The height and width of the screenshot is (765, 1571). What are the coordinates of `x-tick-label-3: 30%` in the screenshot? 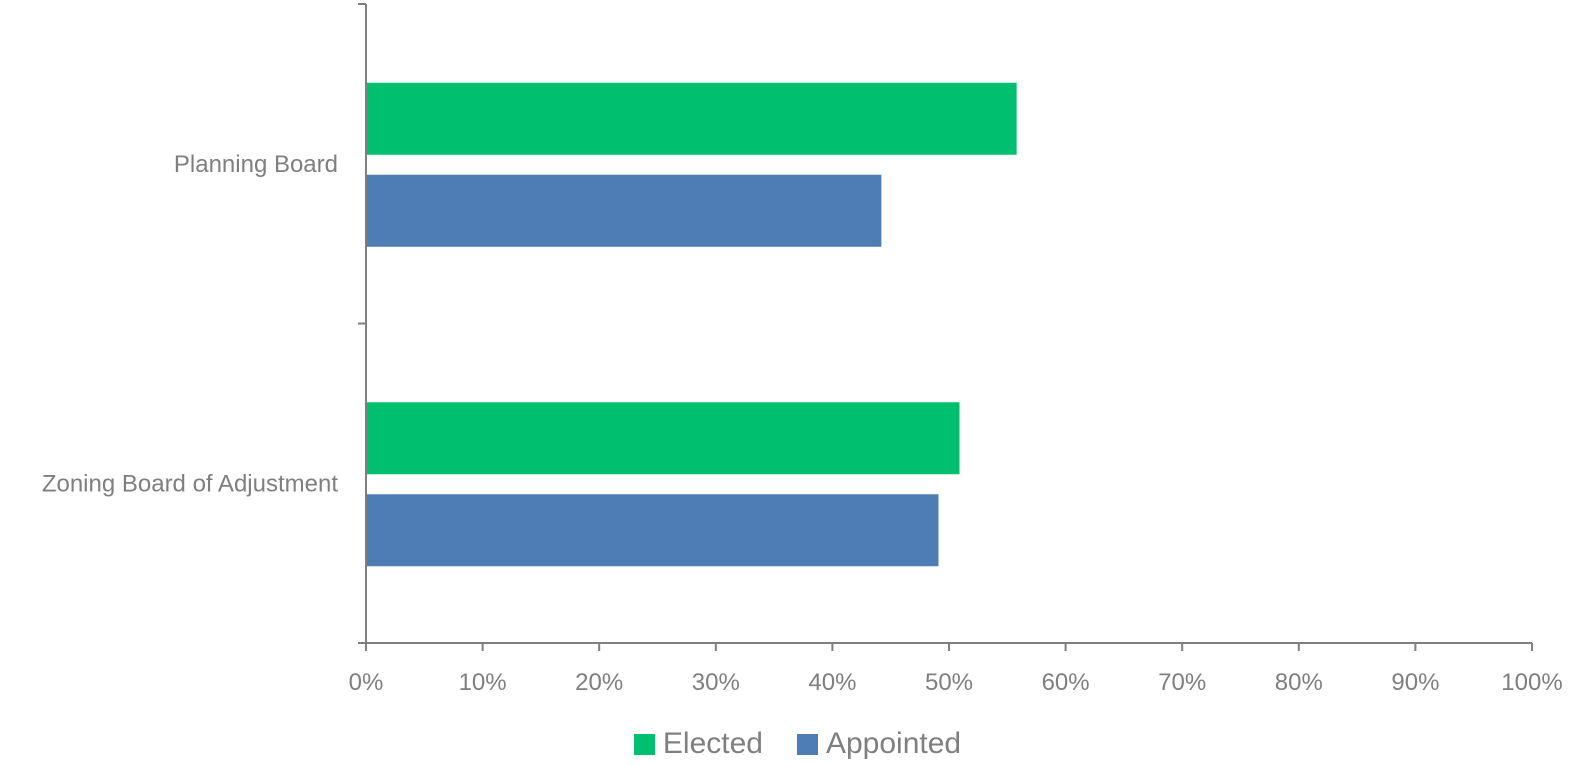 It's located at (716, 682).